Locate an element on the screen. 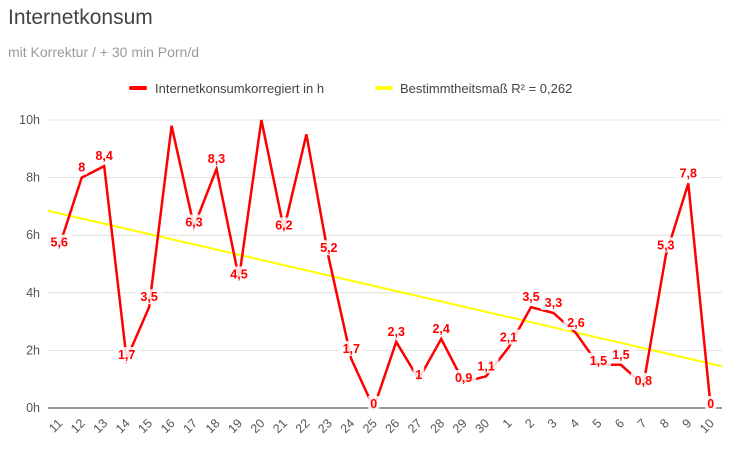 The height and width of the screenshot is (454, 740). x-tick-label: 1 is located at coordinates (507, 423).